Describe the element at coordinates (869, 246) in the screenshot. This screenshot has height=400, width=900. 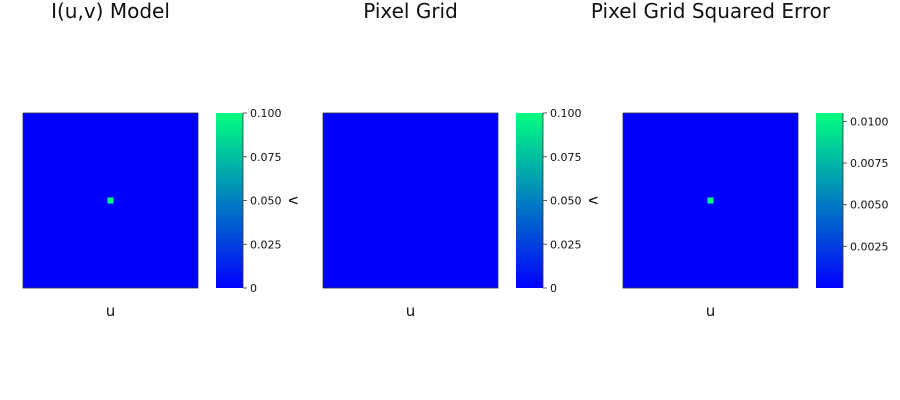
I see `colorbar-tick-label: 0.0025` at that location.